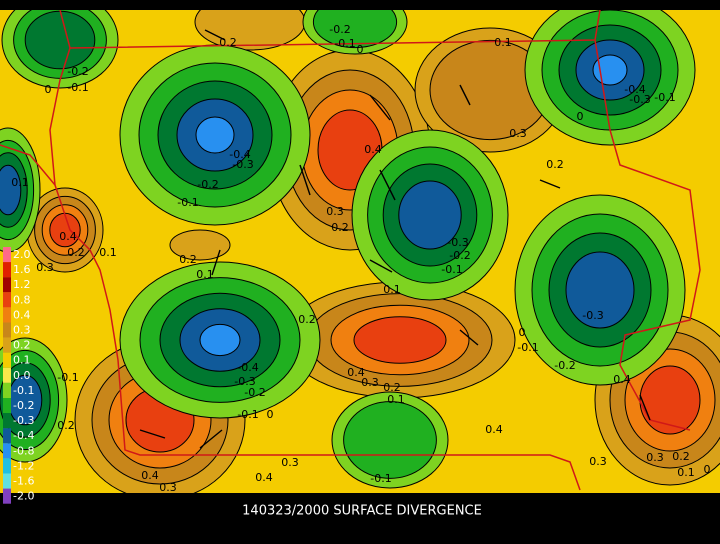  What do you see at coordinates (22, 375) in the screenshot?
I see `colorbar-label: 0.0` at bounding box center [22, 375].